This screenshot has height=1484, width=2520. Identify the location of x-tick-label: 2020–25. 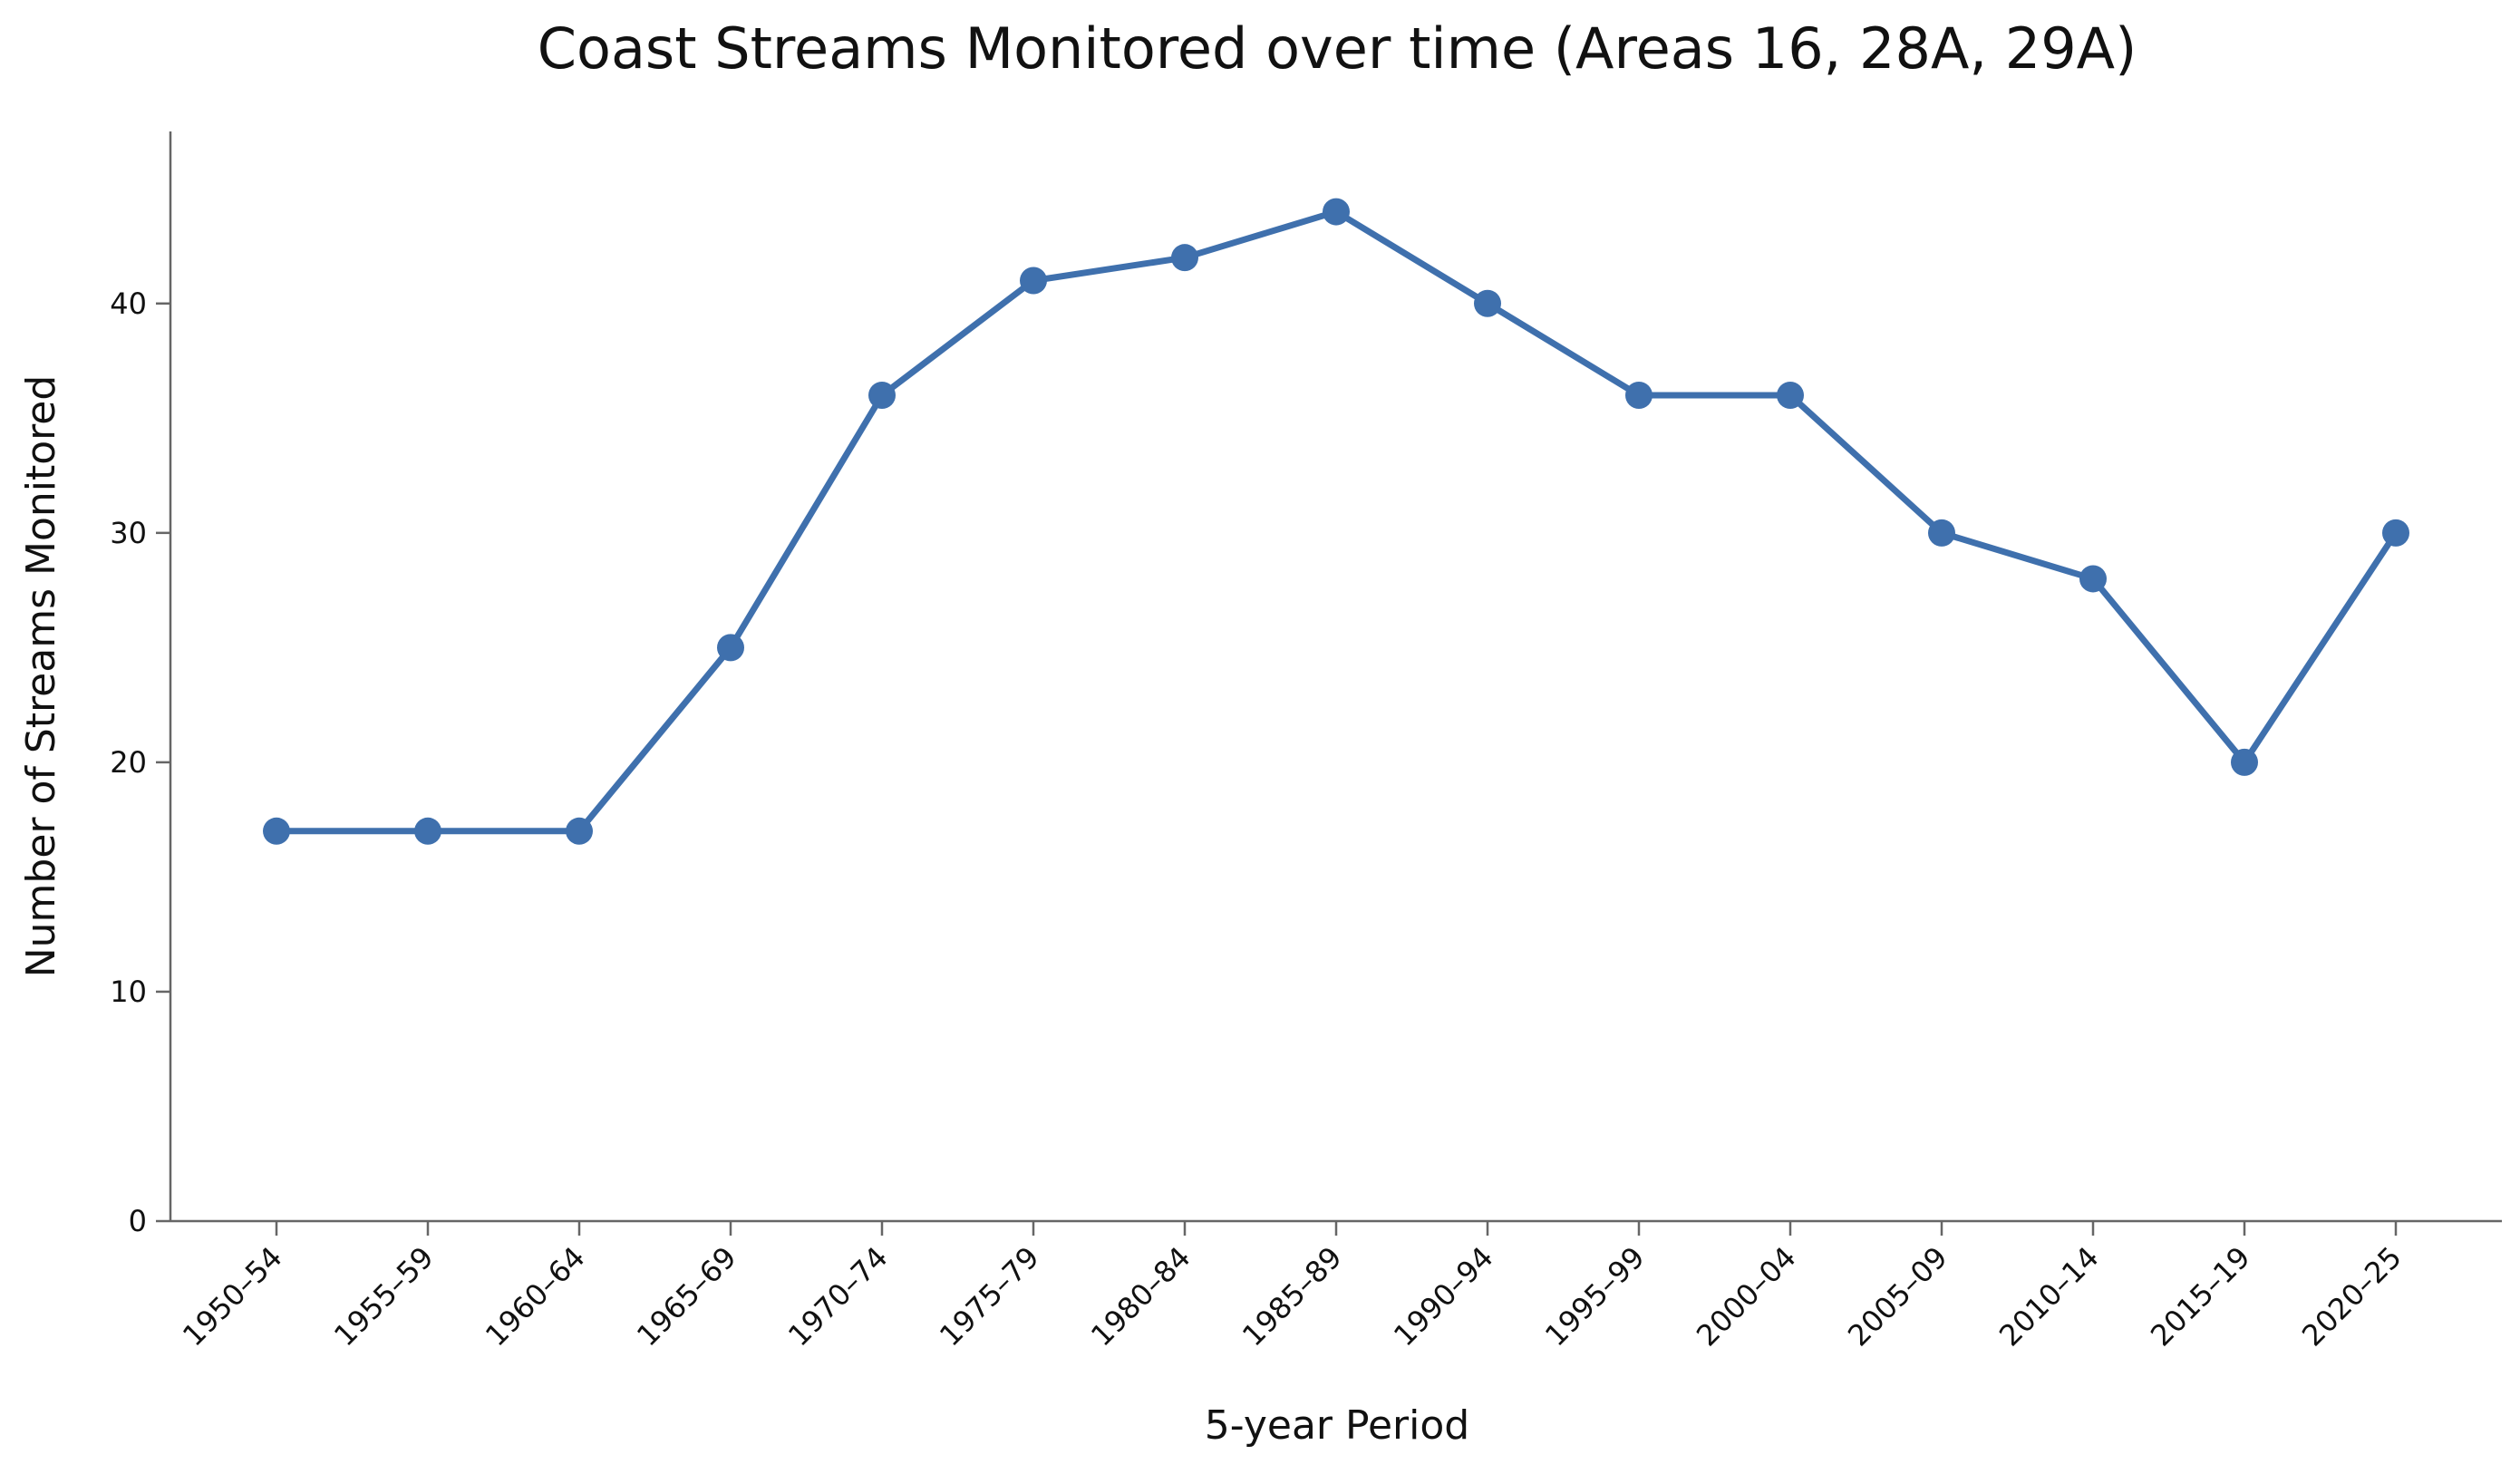
(2352, 1296).